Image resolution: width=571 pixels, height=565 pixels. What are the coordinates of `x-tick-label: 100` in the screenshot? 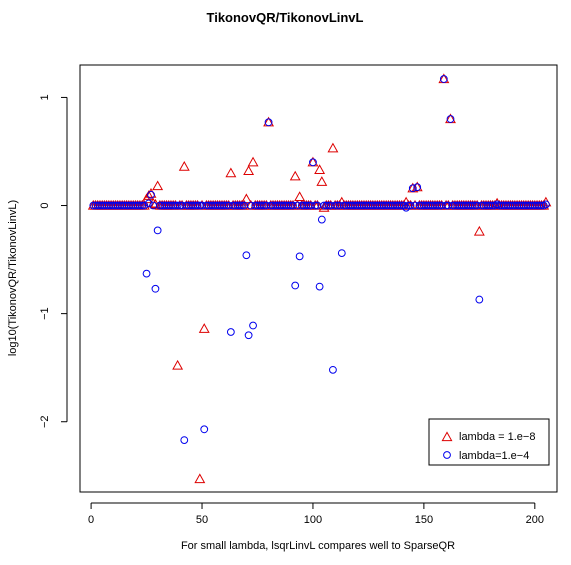 It's located at (313, 520).